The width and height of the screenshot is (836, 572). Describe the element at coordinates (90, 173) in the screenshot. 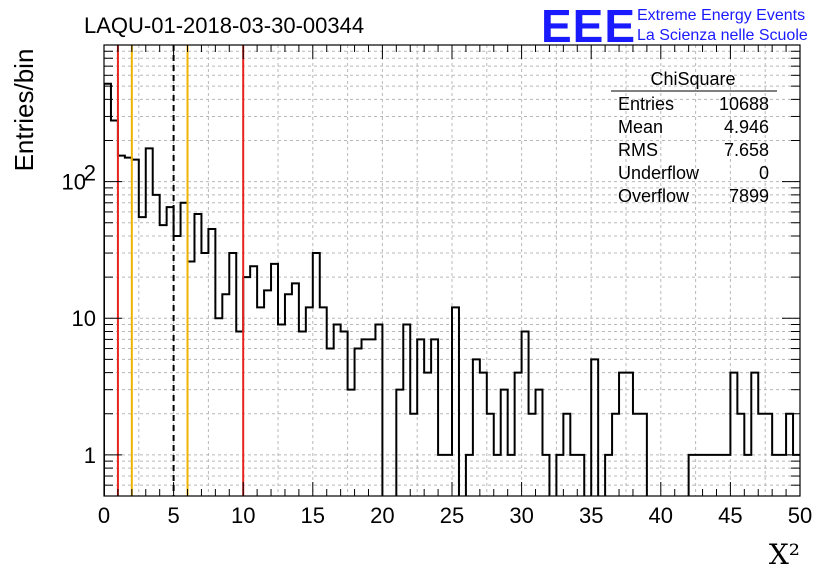

I see `y-tick-exponent: 2` at that location.